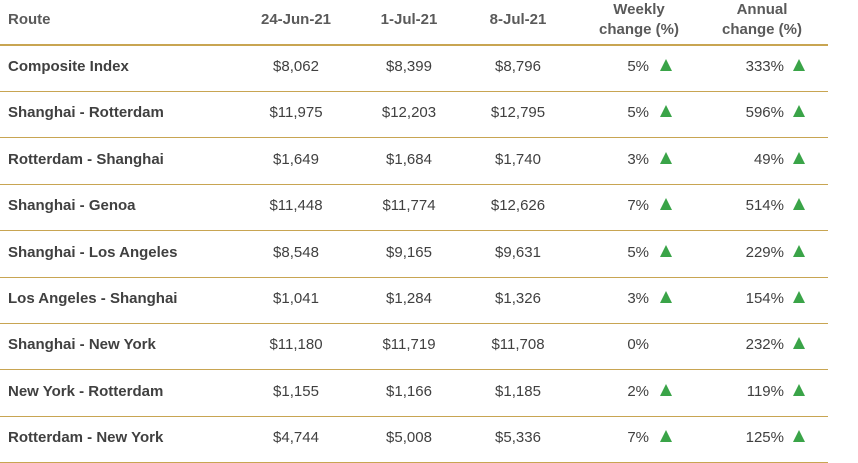  I want to click on route-cell: Shanghai - Genoa, so click(72, 206).